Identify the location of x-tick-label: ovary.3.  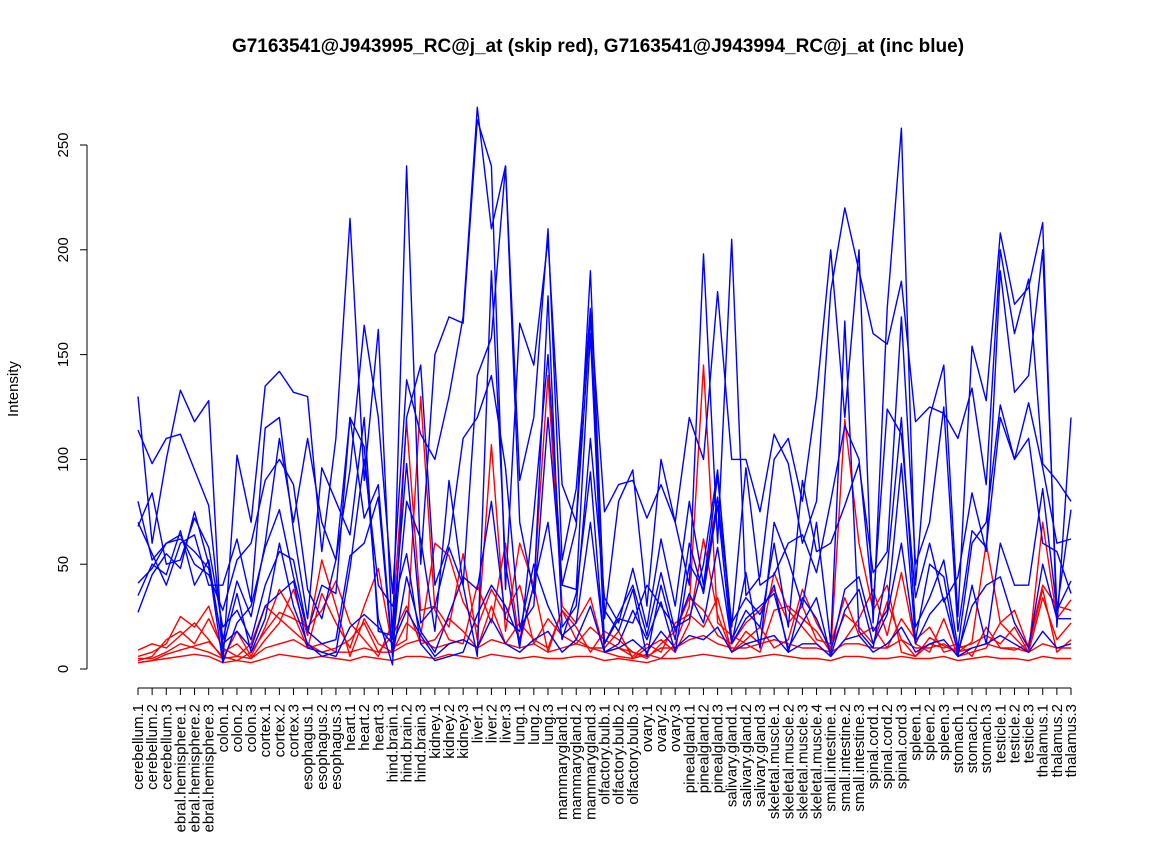
(675, 728).